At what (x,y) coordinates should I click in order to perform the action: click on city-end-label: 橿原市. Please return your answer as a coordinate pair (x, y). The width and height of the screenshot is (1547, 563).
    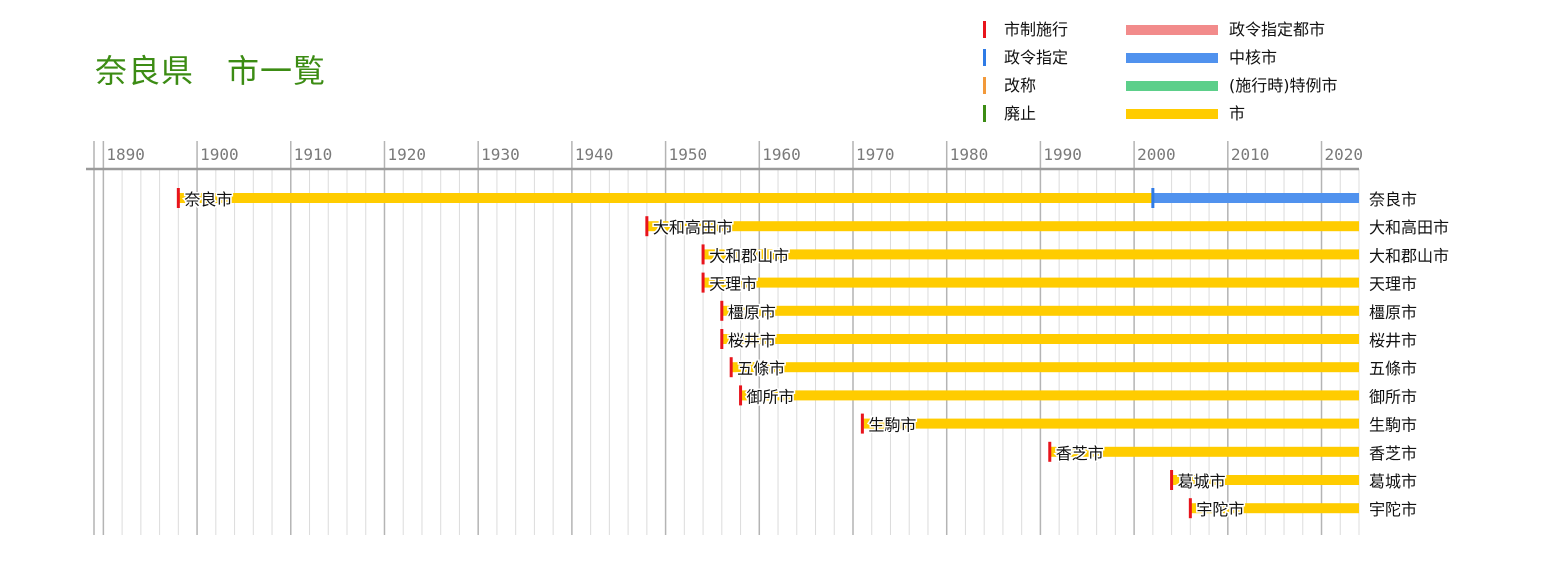
    Looking at the image, I should click on (1393, 312).